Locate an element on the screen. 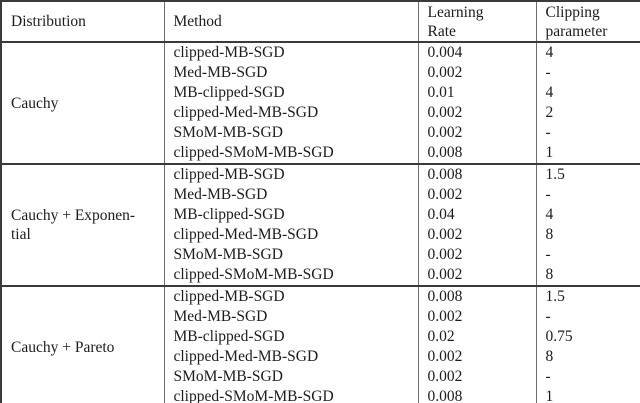  table-row: clipped-Med-MB-SGD 0.002 2 is located at coordinates (320, 113).